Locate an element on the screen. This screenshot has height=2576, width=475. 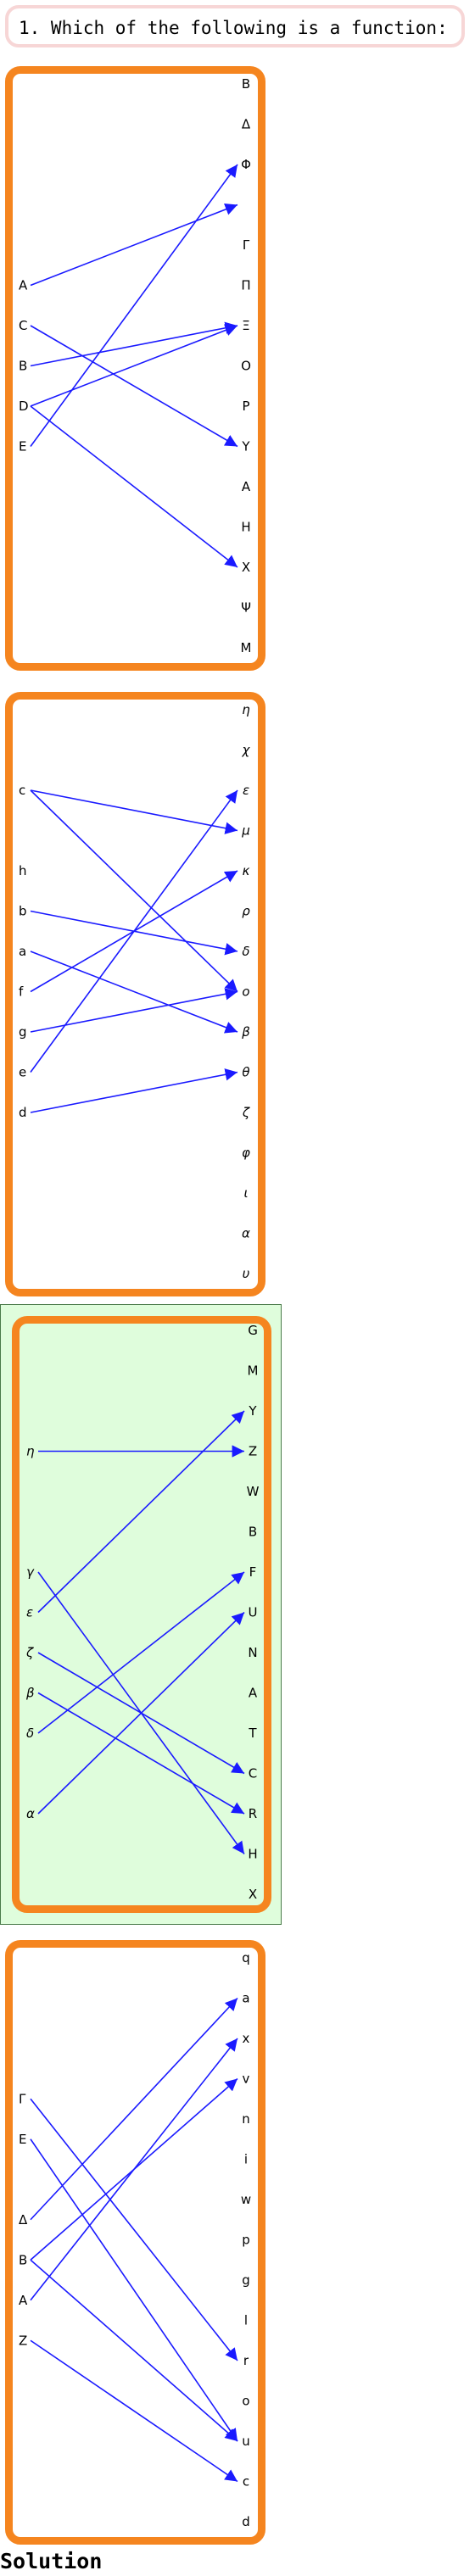
codomain-element: υ is located at coordinates (246, 1273).